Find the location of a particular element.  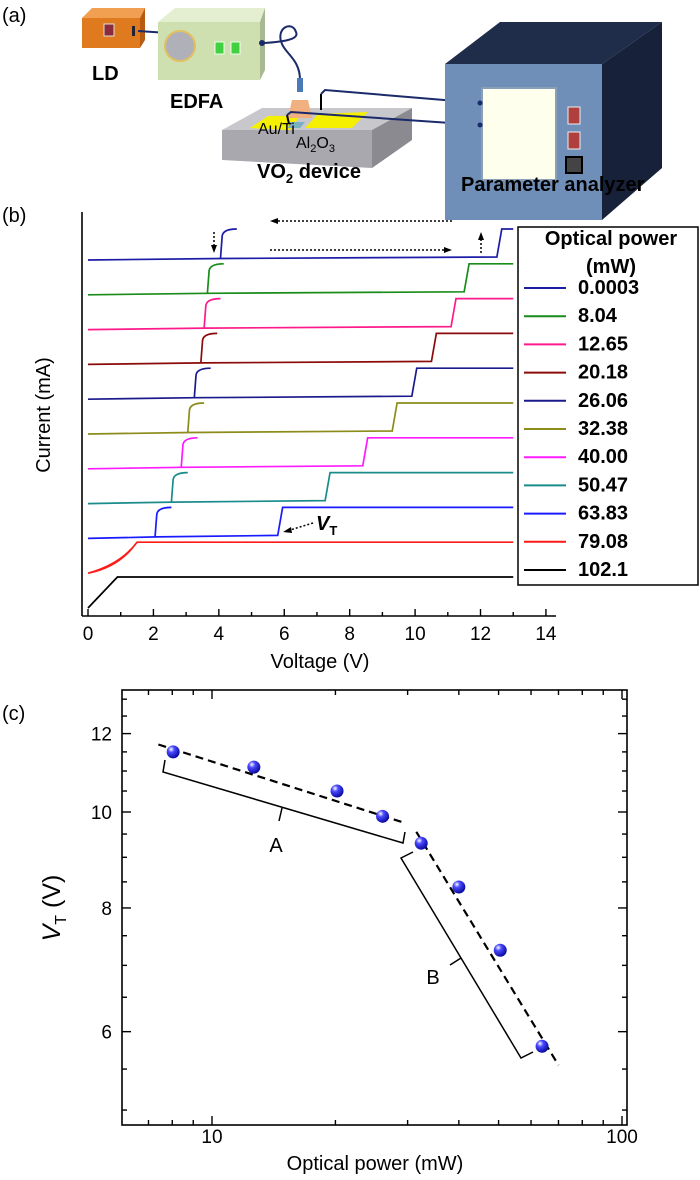

x-tick-label: 12 is located at coordinates (480, 634).